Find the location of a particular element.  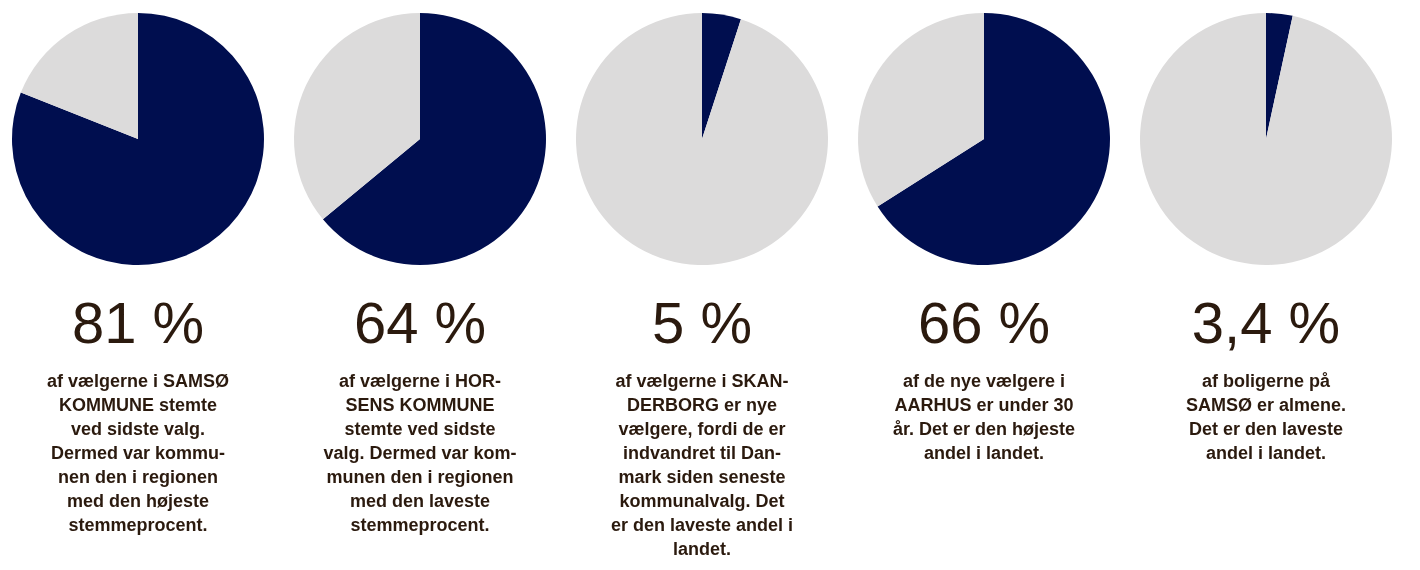

text: 64 % is located at coordinates (420, 322).